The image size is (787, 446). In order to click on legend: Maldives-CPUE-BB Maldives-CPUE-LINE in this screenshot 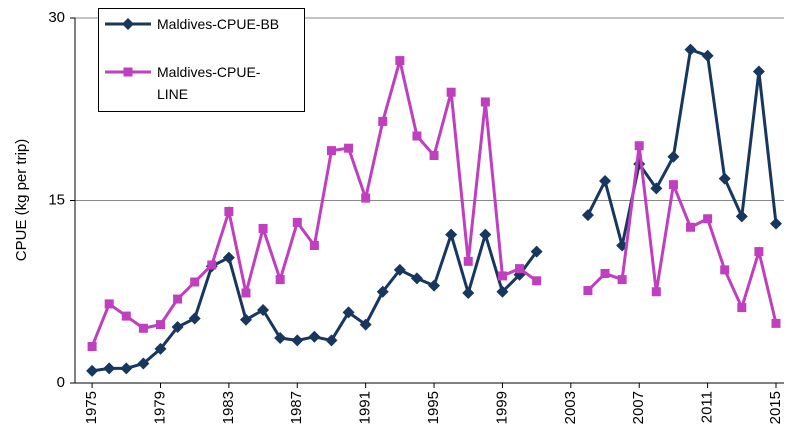, I will do `click(201, 60)`.